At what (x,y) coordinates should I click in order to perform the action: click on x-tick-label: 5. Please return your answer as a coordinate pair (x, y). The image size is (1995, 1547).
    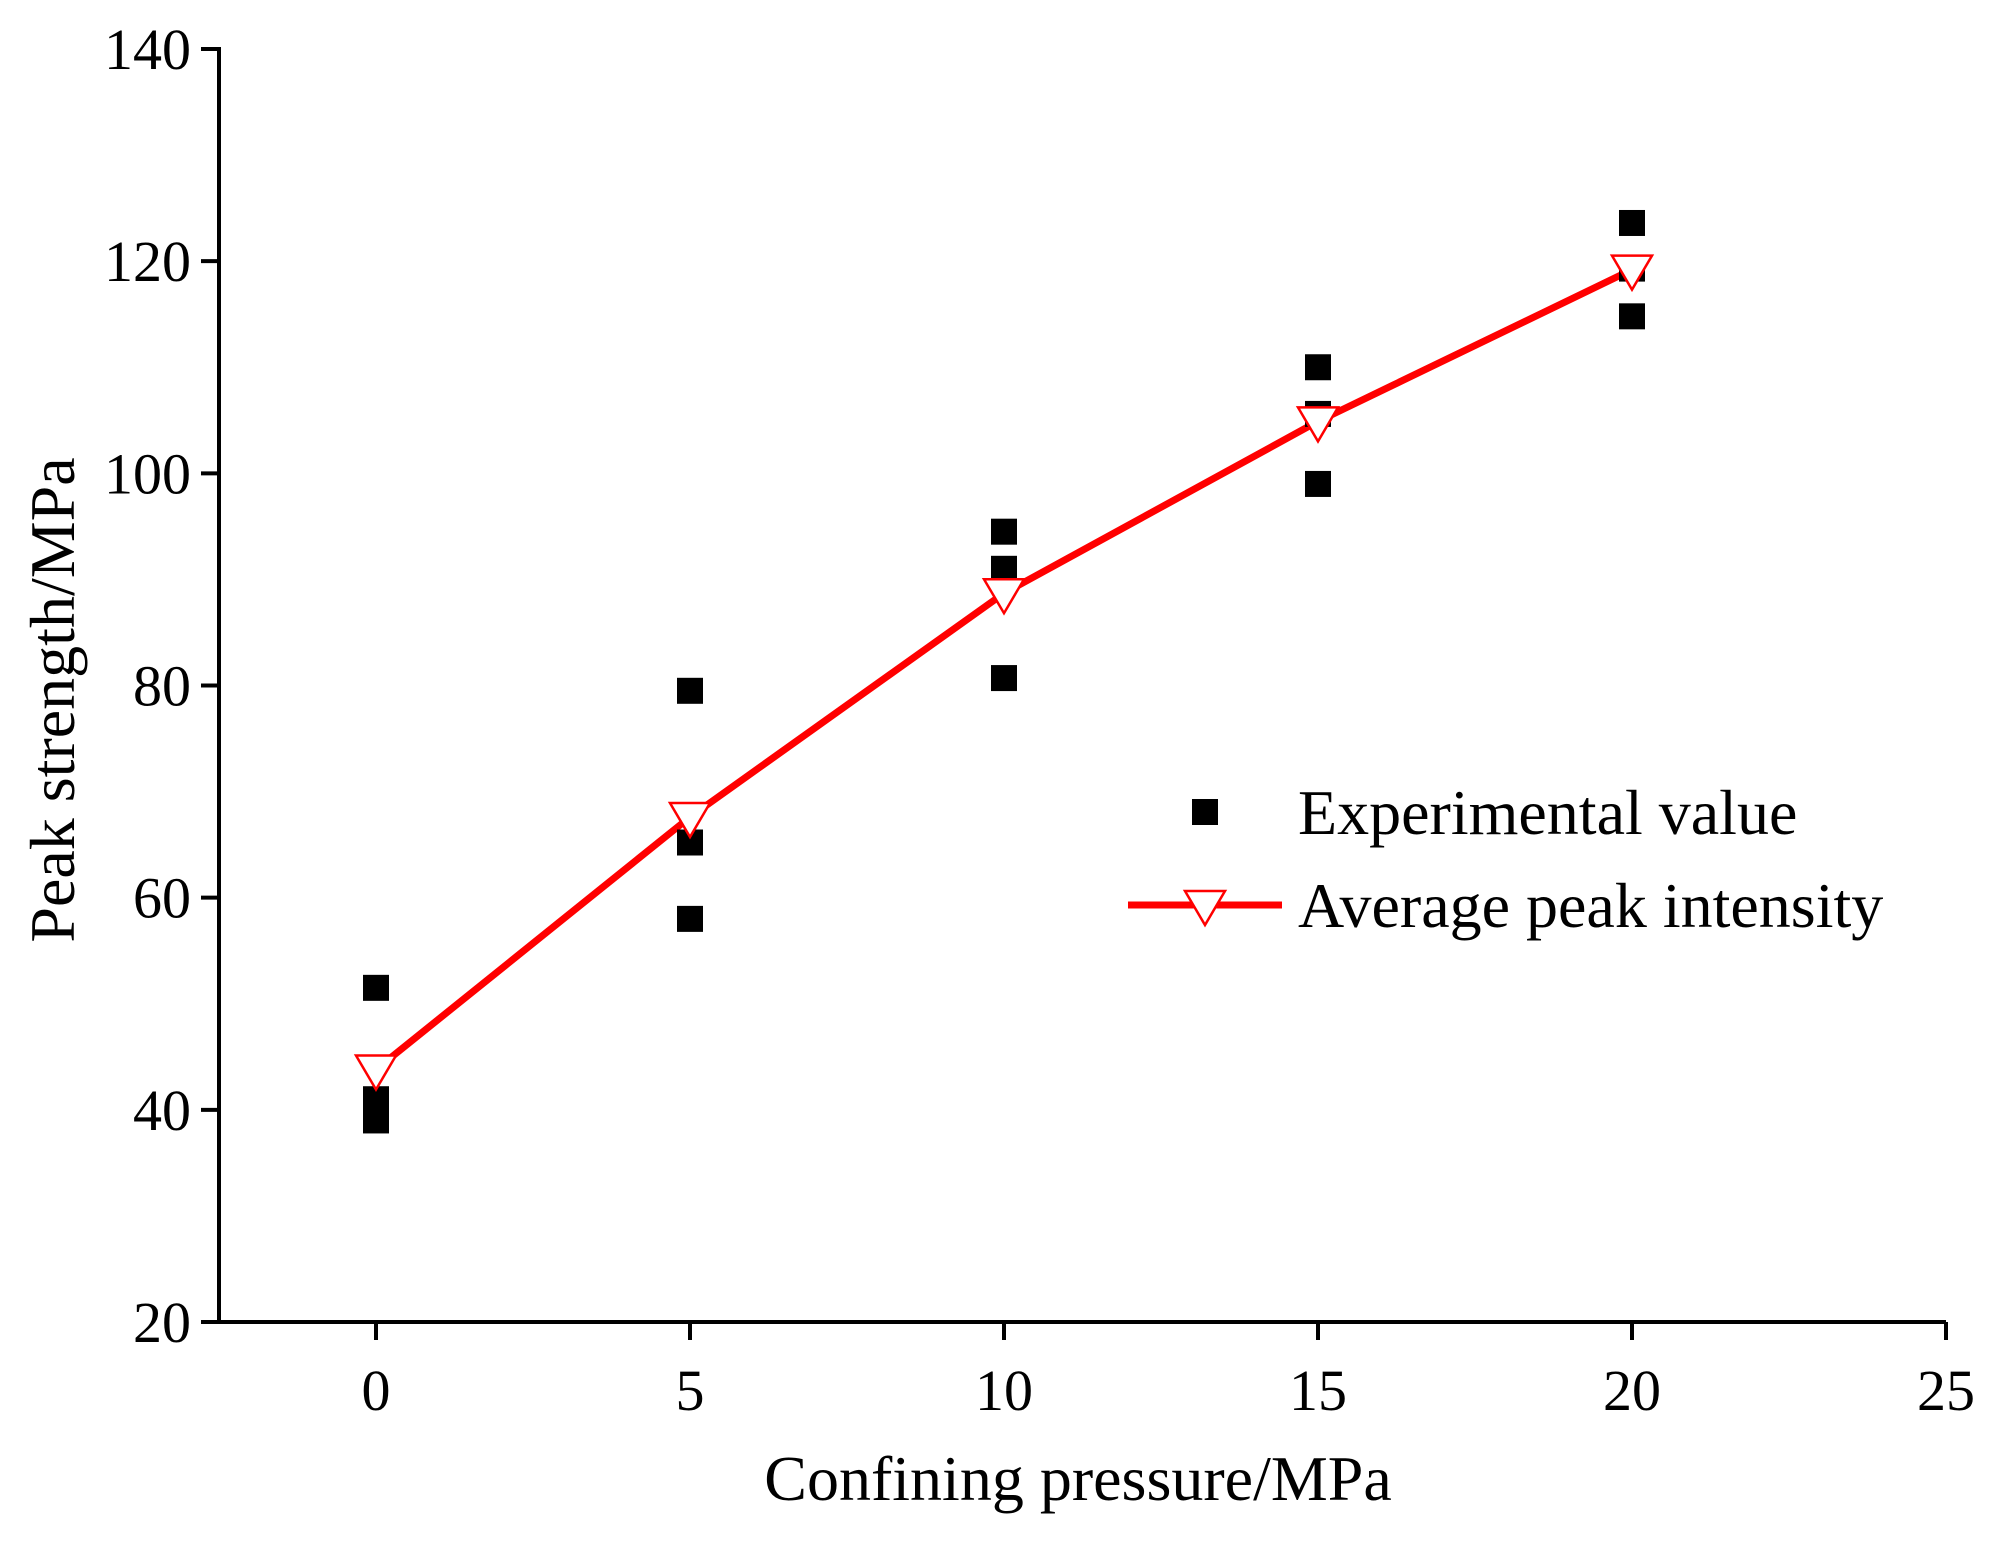
    Looking at the image, I should click on (690, 1390).